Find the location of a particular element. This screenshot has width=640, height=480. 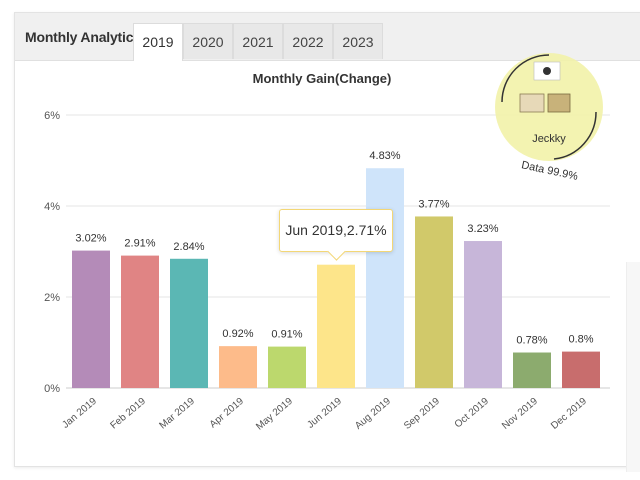

bar-may-2019 is located at coordinates (287, 367).